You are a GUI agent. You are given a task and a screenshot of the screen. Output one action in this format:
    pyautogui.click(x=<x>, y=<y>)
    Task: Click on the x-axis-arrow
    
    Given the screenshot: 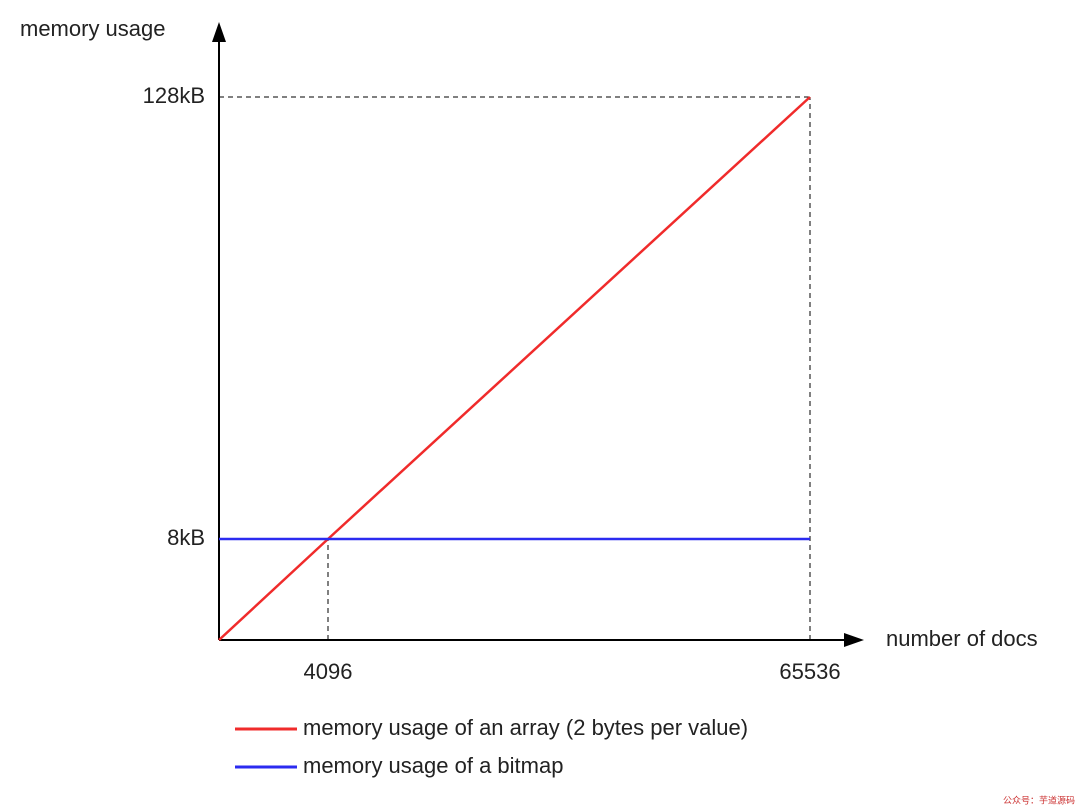 What is the action you would take?
    pyautogui.click(x=854, y=640)
    